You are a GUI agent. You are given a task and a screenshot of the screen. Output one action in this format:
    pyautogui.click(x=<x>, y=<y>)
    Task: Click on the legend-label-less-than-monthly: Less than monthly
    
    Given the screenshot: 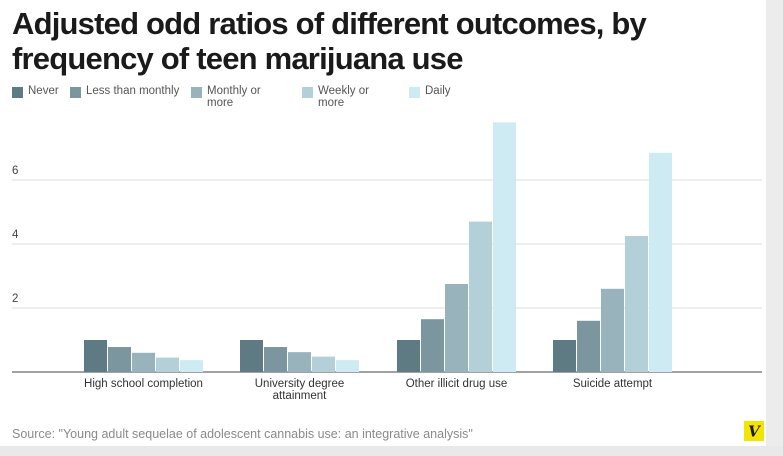 What is the action you would take?
    pyautogui.click(x=132, y=91)
    